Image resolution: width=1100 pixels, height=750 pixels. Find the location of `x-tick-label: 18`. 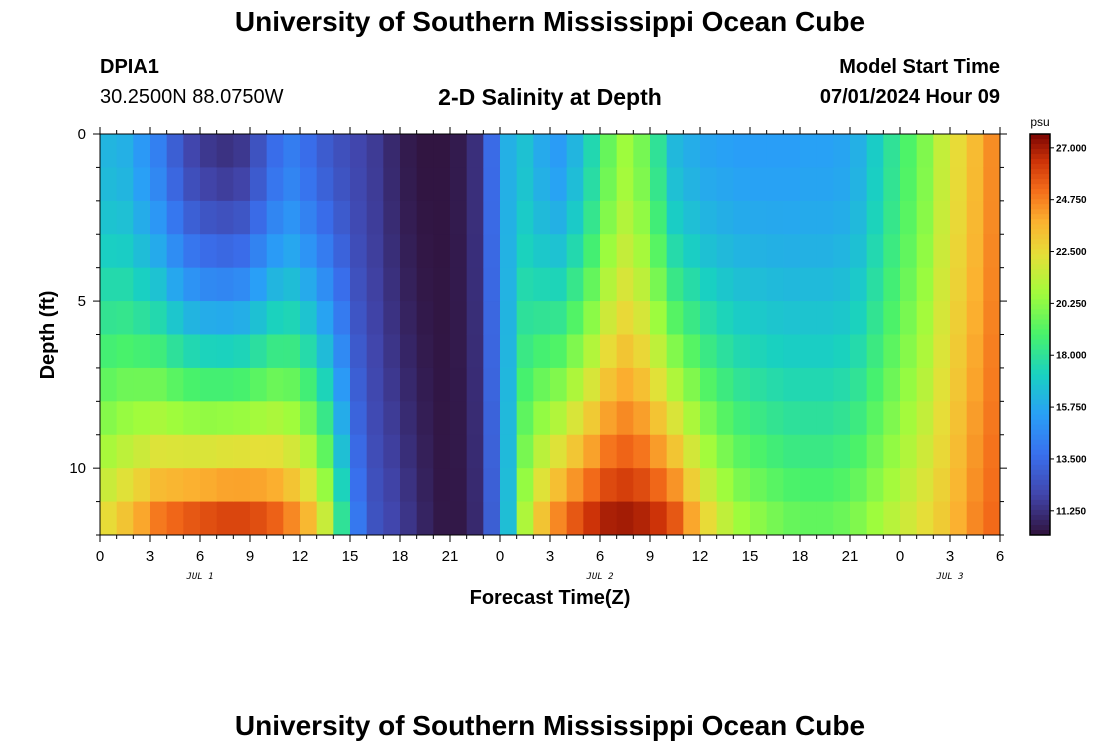

x-tick-label: 18 is located at coordinates (400, 556).